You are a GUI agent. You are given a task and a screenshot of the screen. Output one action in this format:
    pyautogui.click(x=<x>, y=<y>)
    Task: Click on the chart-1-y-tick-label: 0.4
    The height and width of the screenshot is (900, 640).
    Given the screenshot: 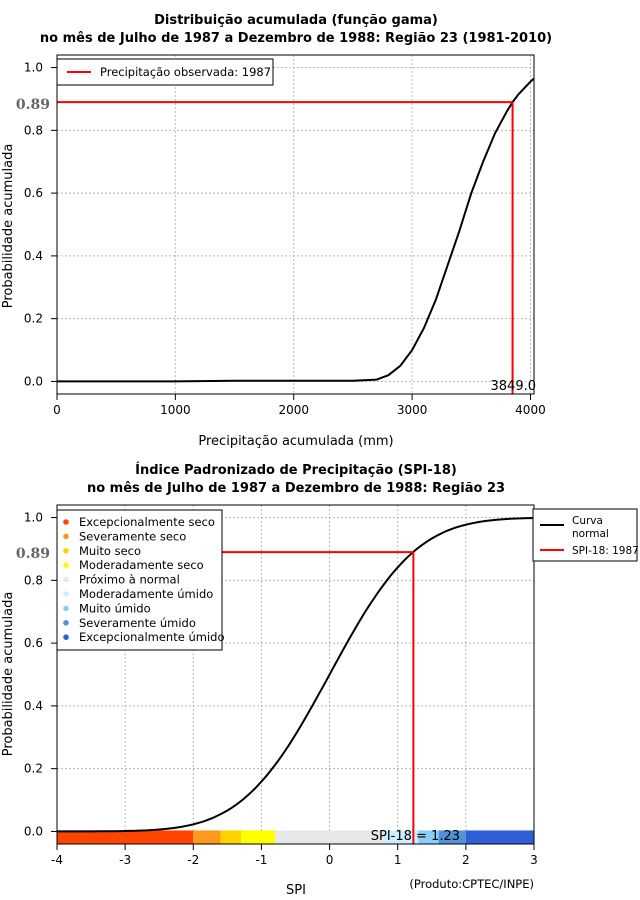 What is the action you would take?
    pyautogui.click(x=33, y=256)
    